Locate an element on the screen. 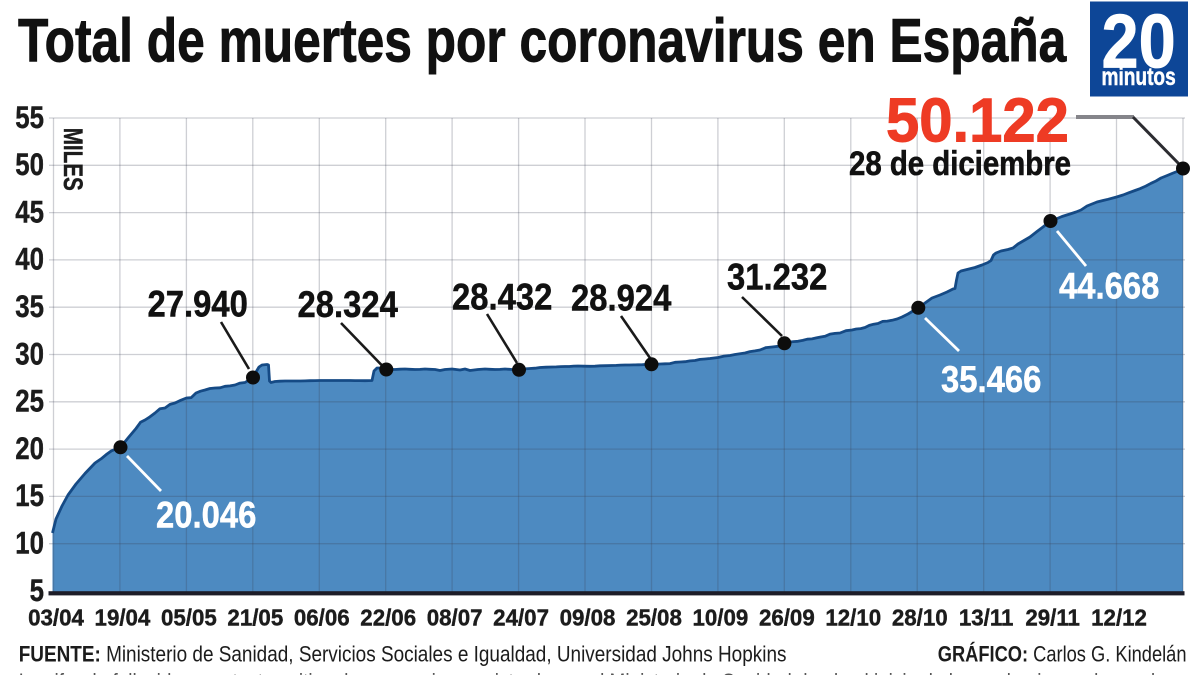 This screenshot has width=1200, height=675. svg-text: 44.668 is located at coordinates (1109, 287).